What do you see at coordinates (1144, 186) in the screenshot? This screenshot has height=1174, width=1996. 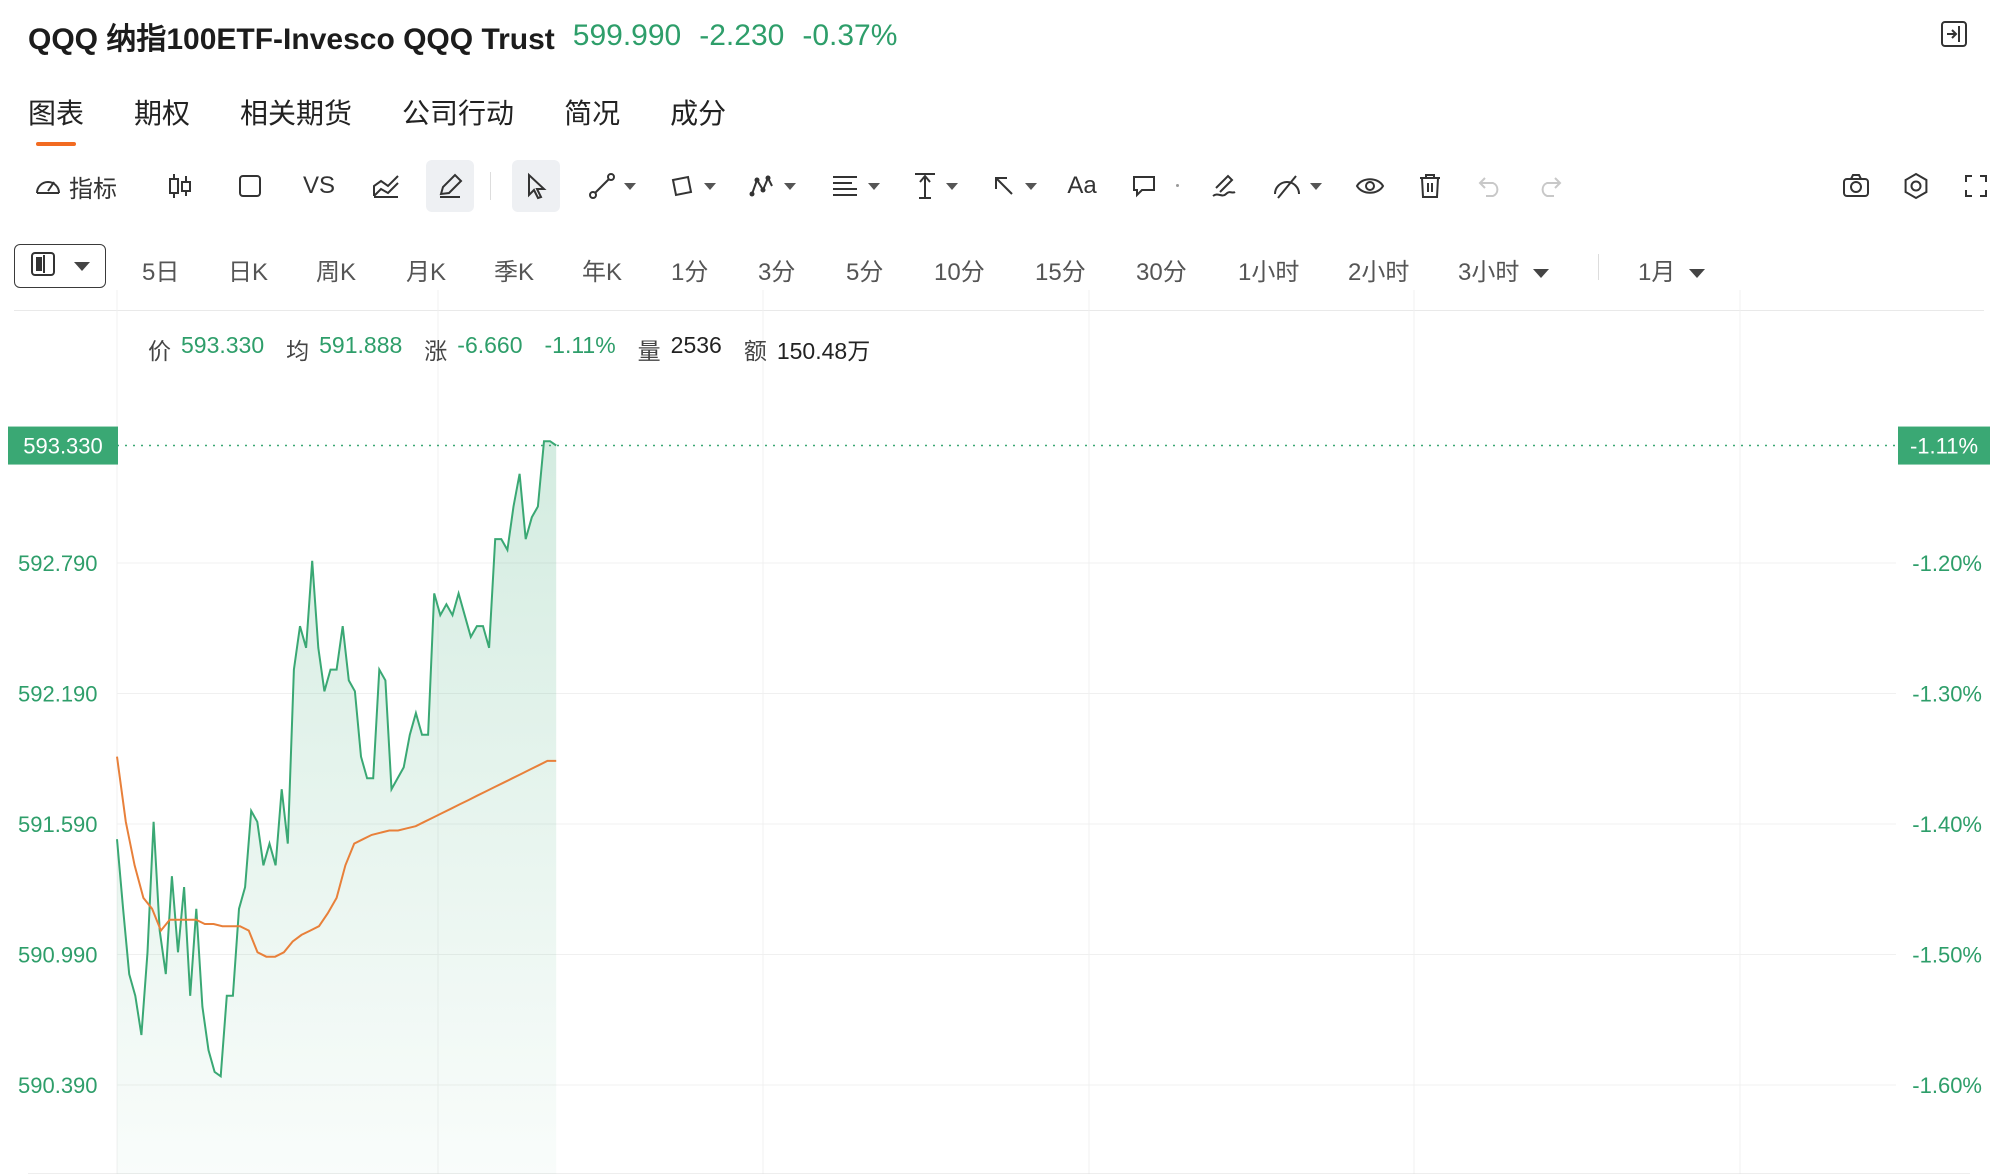 I see `comment-icon` at bounding box center [1144, 186].